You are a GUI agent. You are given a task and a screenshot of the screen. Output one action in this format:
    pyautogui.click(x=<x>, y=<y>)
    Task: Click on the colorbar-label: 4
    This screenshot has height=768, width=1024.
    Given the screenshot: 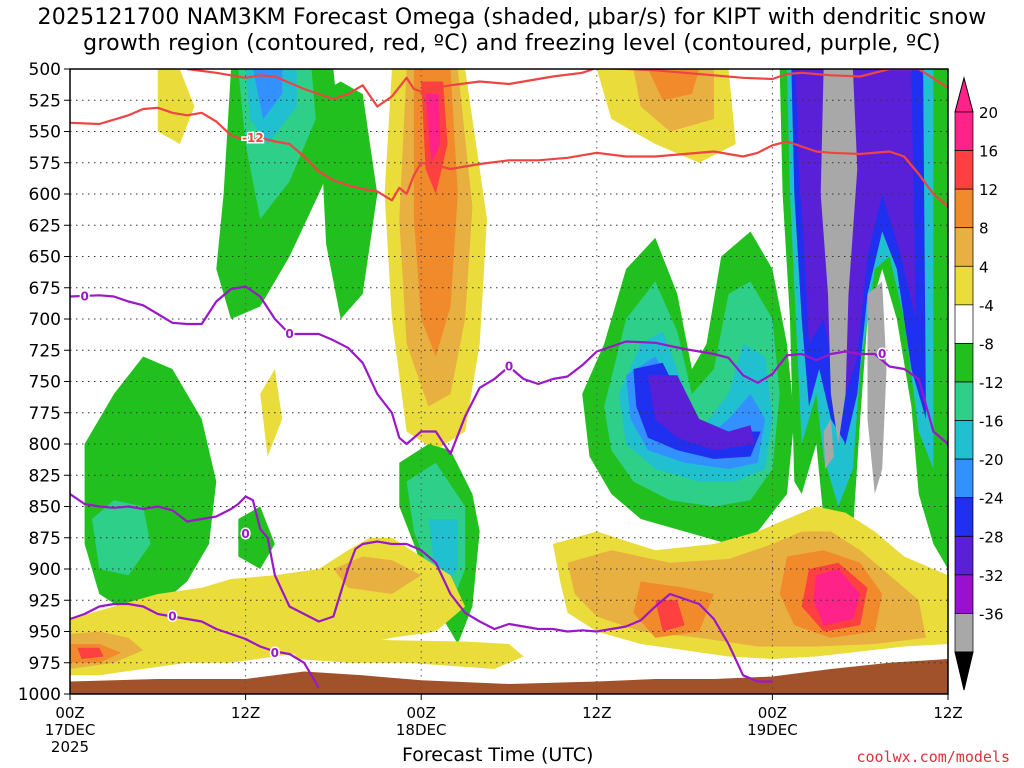 What is the action you would take?
    pyautogui.click(x=984, y=267)
    